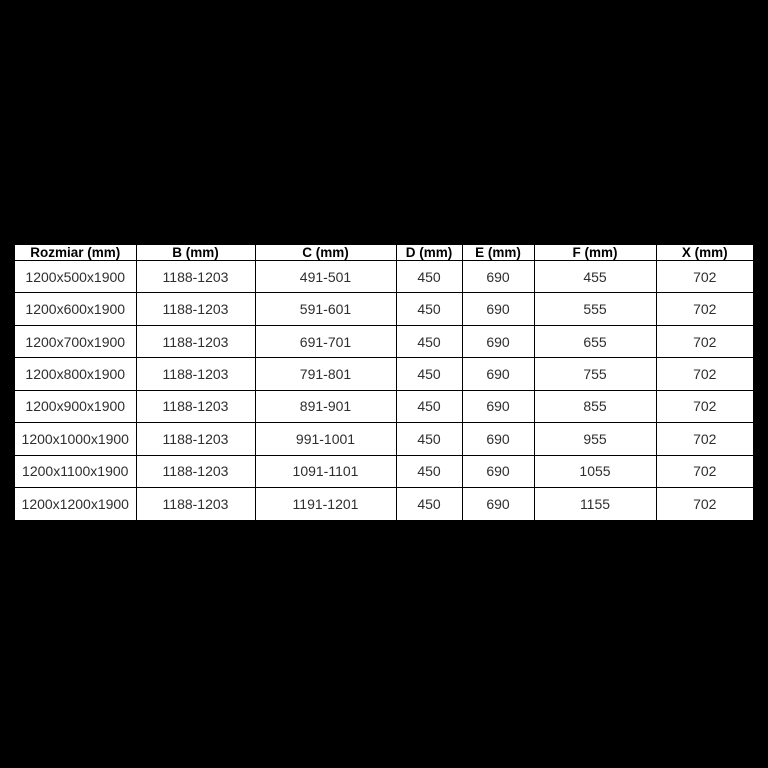 The image size is (768, 768). Describe the element at coordinates (595, 309) in the screenshot. I see `table-cell: 555` at that location.